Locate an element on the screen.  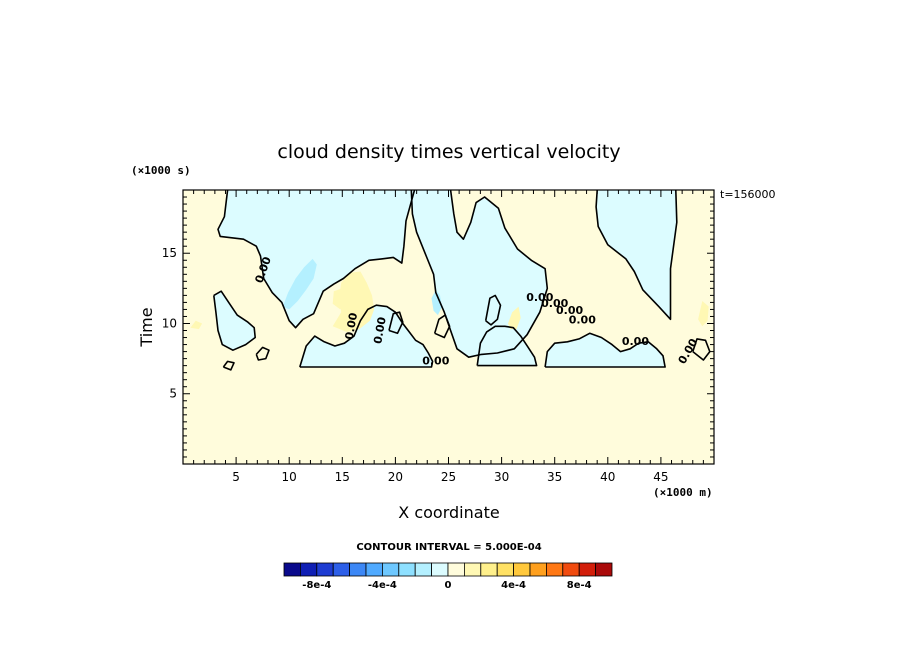
y-tick-label: 15 is located at coordinates (169, 253).